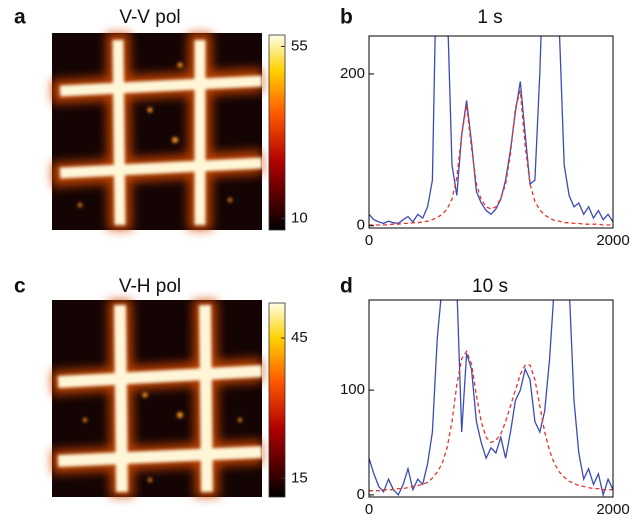 The image size is (638, 525). What do you see at coordinates (150, 286) in the screenshot?
I see `chart-title: V-H pol` at bounding box center [150, 286].